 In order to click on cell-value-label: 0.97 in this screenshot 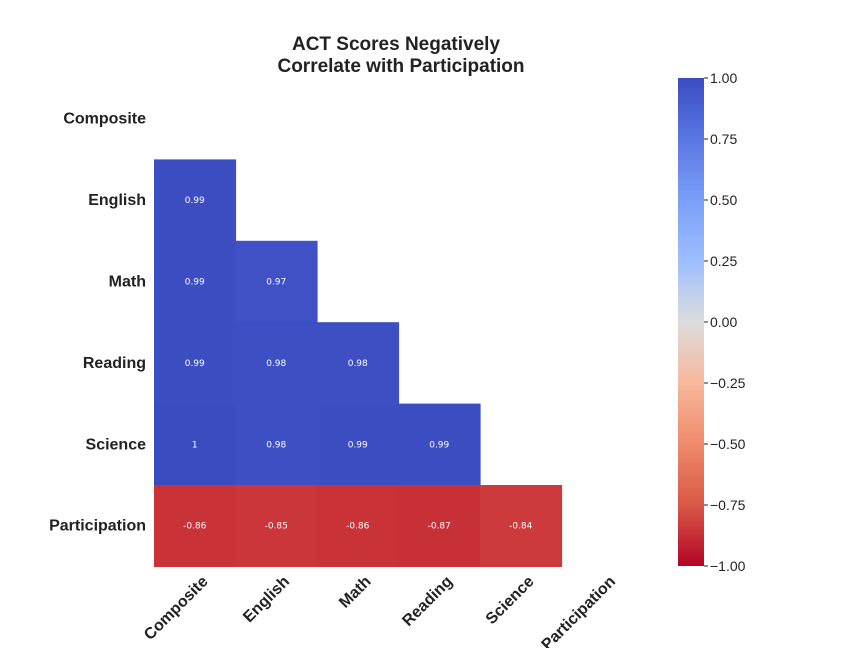, I will do `click(276, 283)`.